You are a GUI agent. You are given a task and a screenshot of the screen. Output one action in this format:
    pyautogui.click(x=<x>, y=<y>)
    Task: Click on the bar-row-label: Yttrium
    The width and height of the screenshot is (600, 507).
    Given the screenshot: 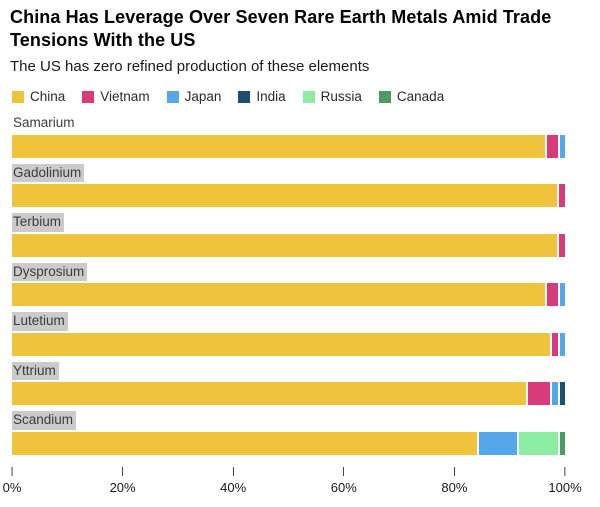 What is the action you would take?
    pyautogui.click(x=35, y=371)
    